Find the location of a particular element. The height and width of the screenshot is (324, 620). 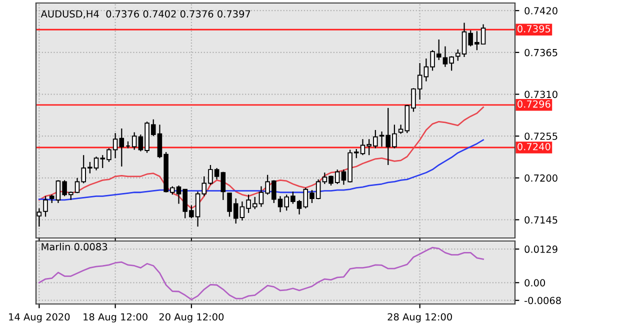

x-tick-label: 14 Aug 2020 is located at coordinates (39, 317).